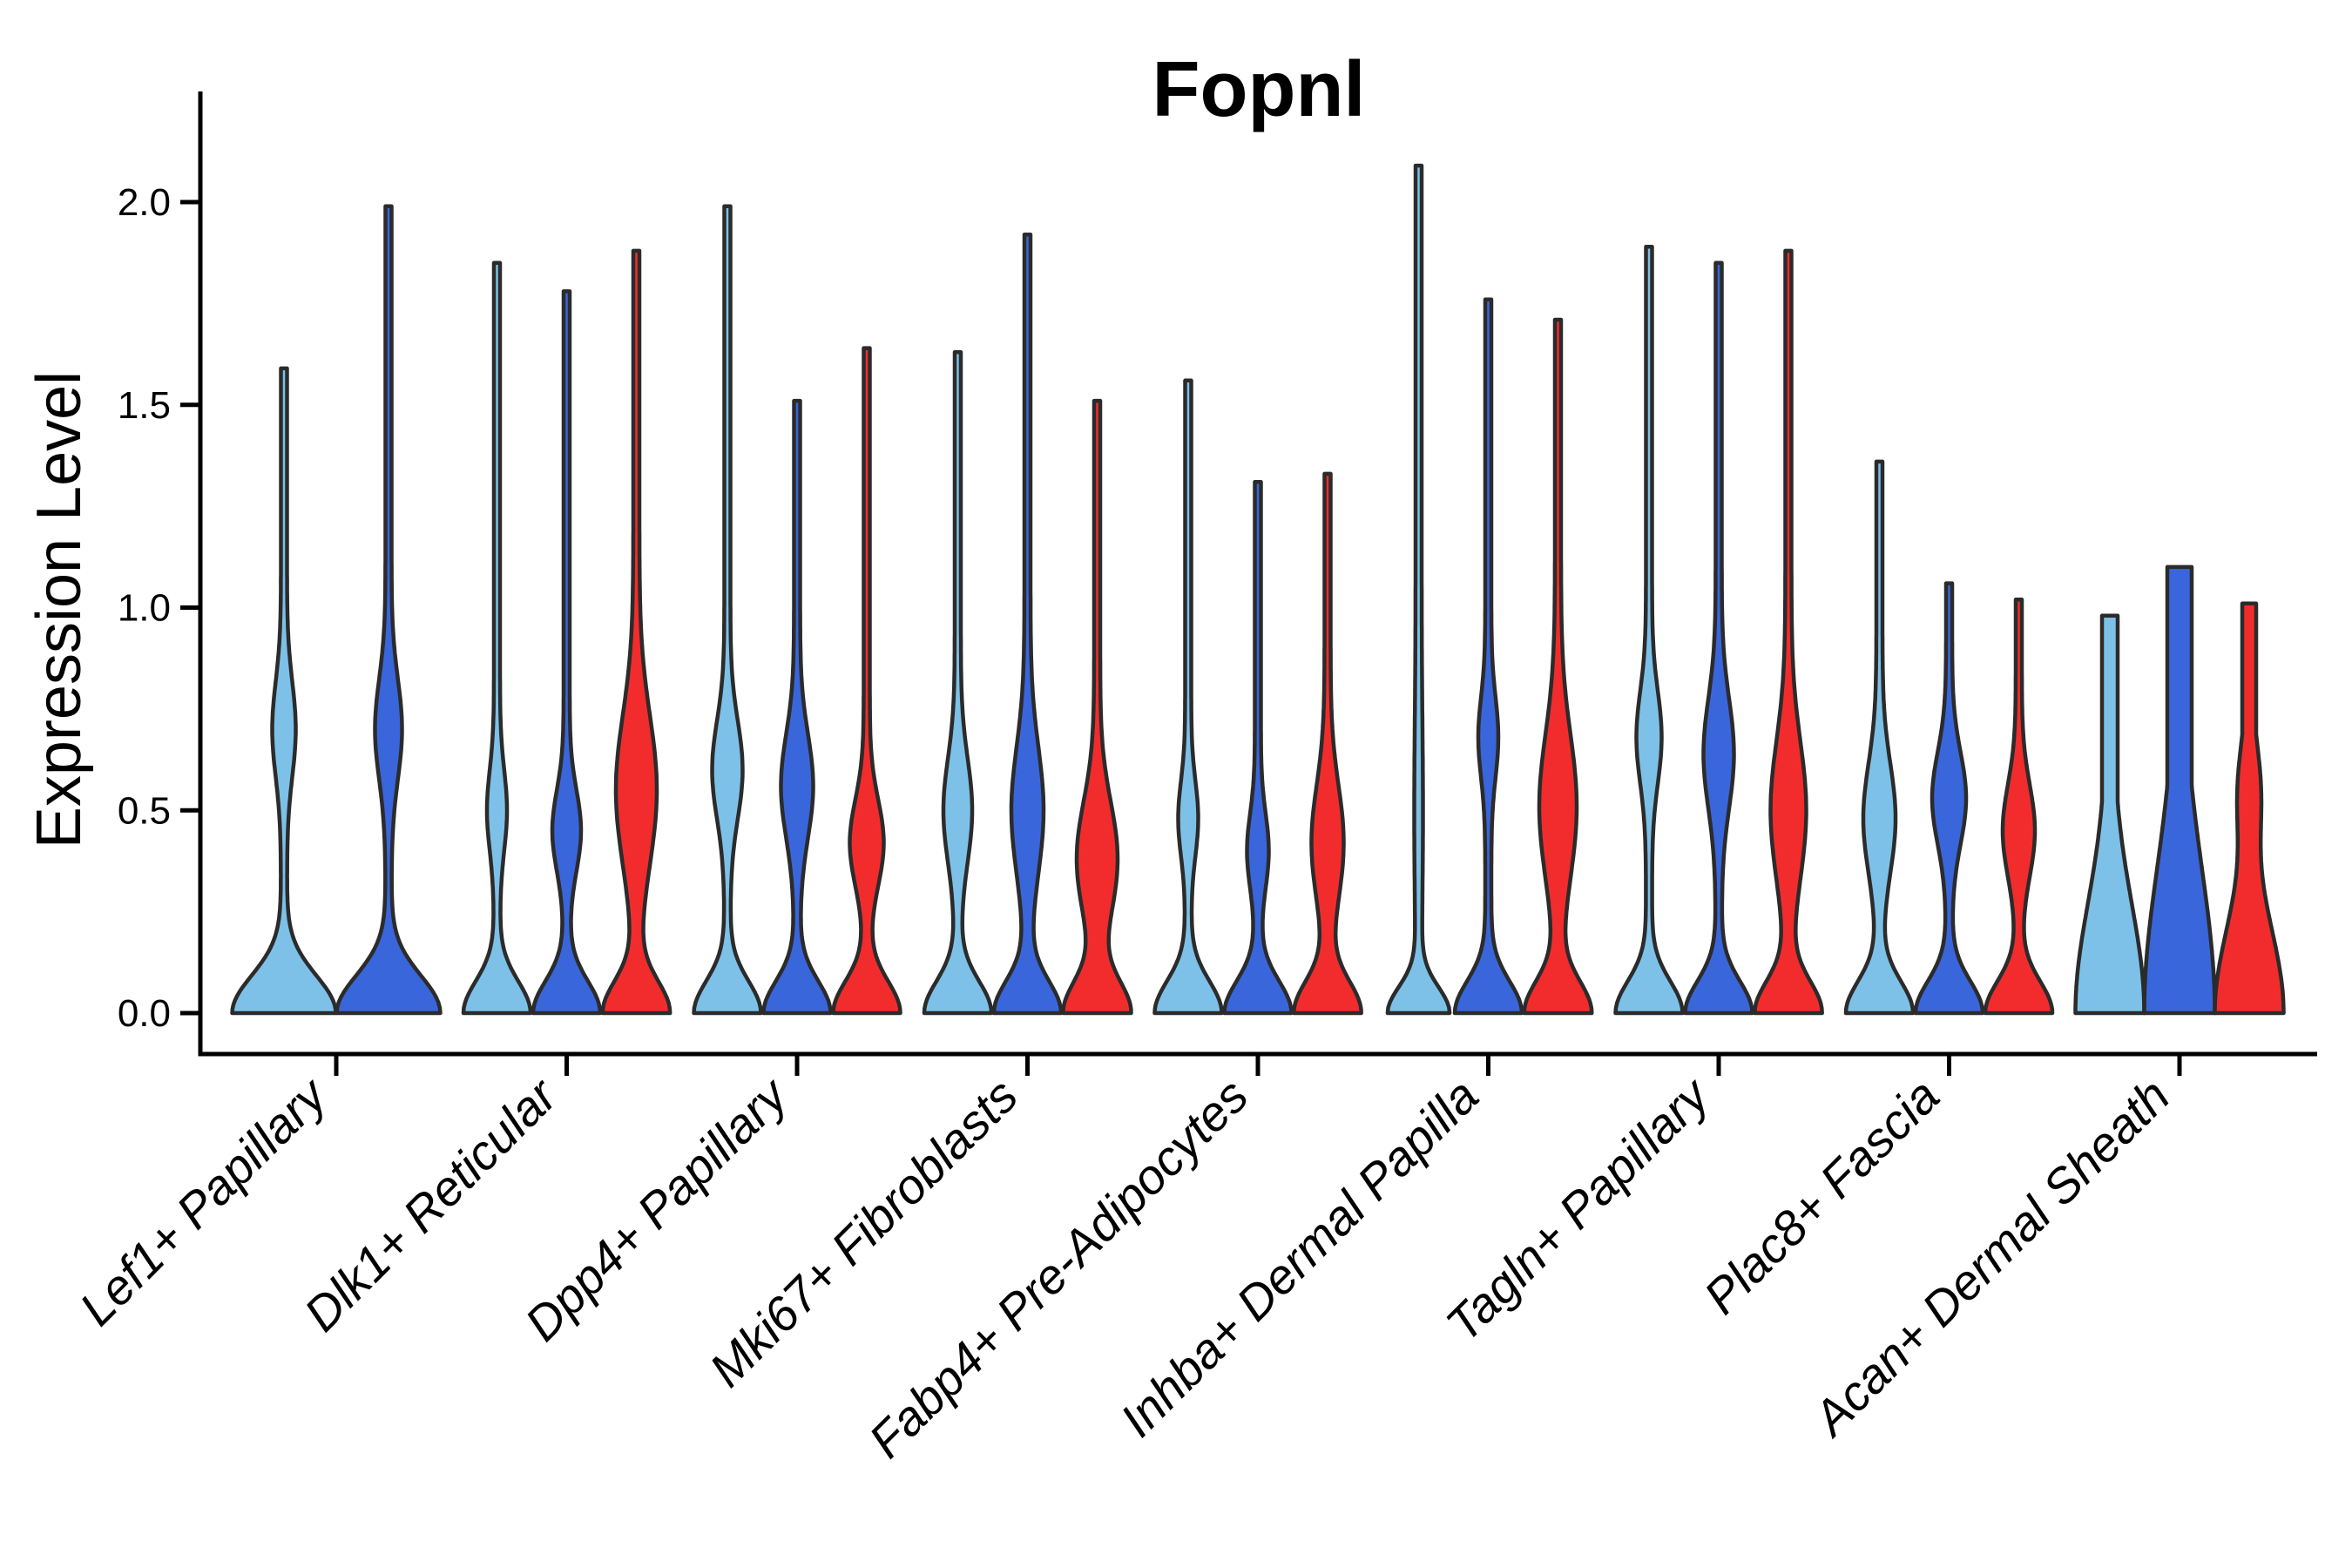  What do you see at coordinates (1327, 743) in the screenshot?
I see `violin-fabp4-pre-adipocytes-red` at bounding box center [1327, 743].